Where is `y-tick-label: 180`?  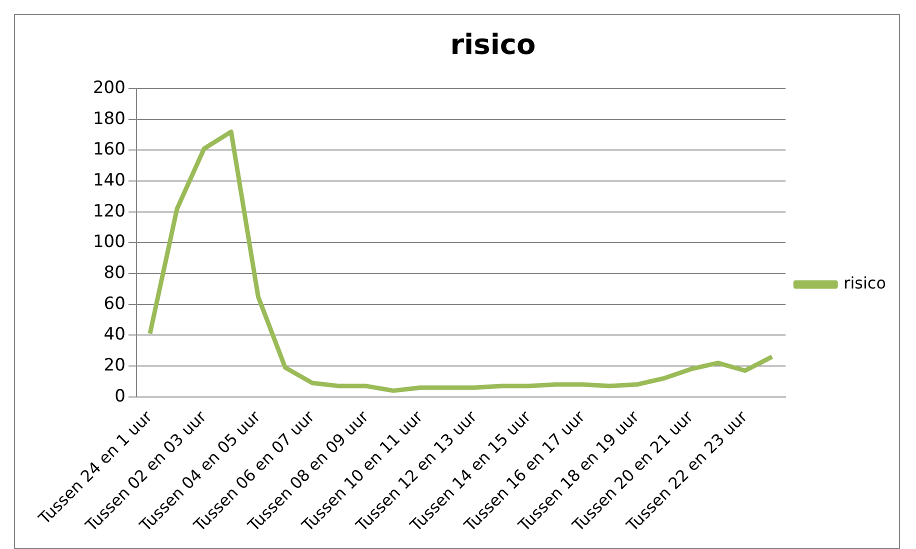 y-tick-label: 180 is located at coordinates (109, 118).